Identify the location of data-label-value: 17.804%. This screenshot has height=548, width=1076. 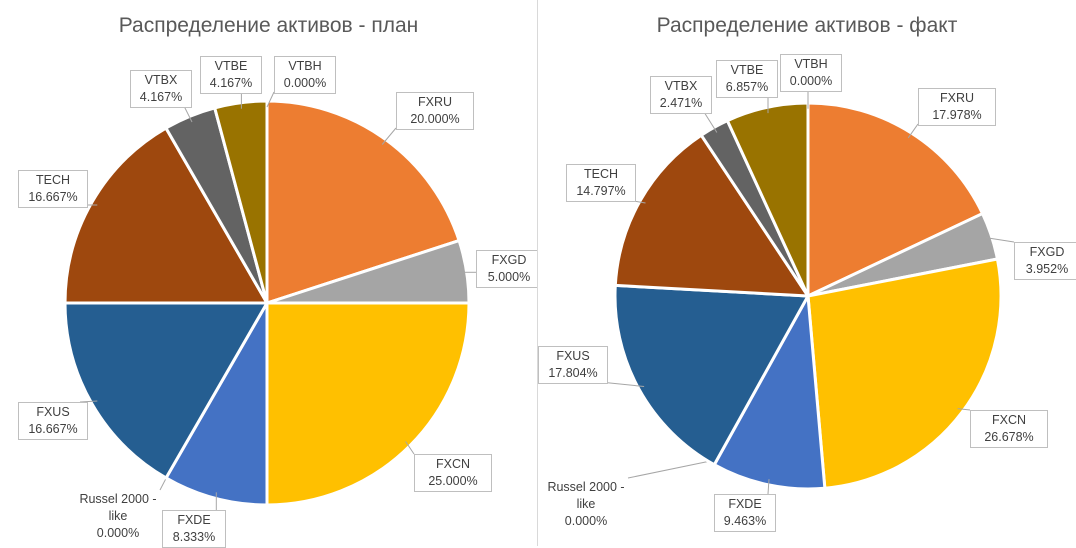
(573, 373).